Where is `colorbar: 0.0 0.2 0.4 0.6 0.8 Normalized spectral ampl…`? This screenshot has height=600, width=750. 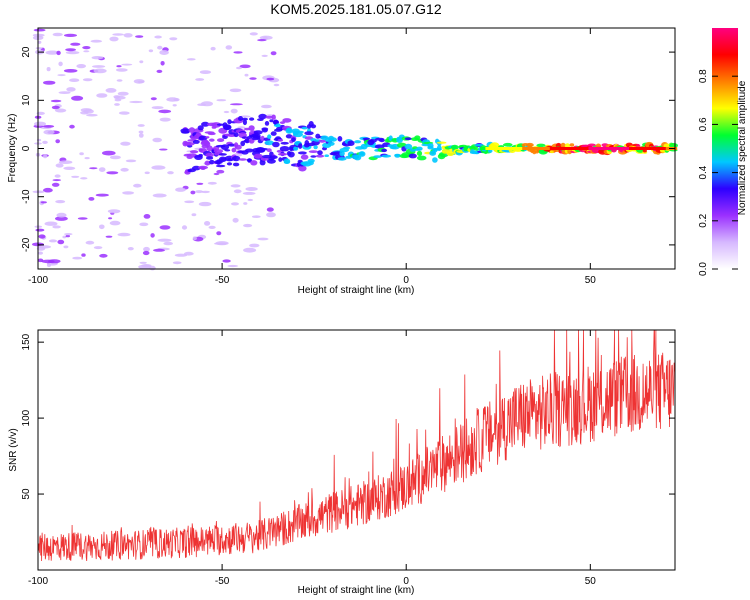 colorbar: 0.0 0.2 0.4 0.6 0.8 Normalized spectral ampl… is located at coordinates (723, 152).